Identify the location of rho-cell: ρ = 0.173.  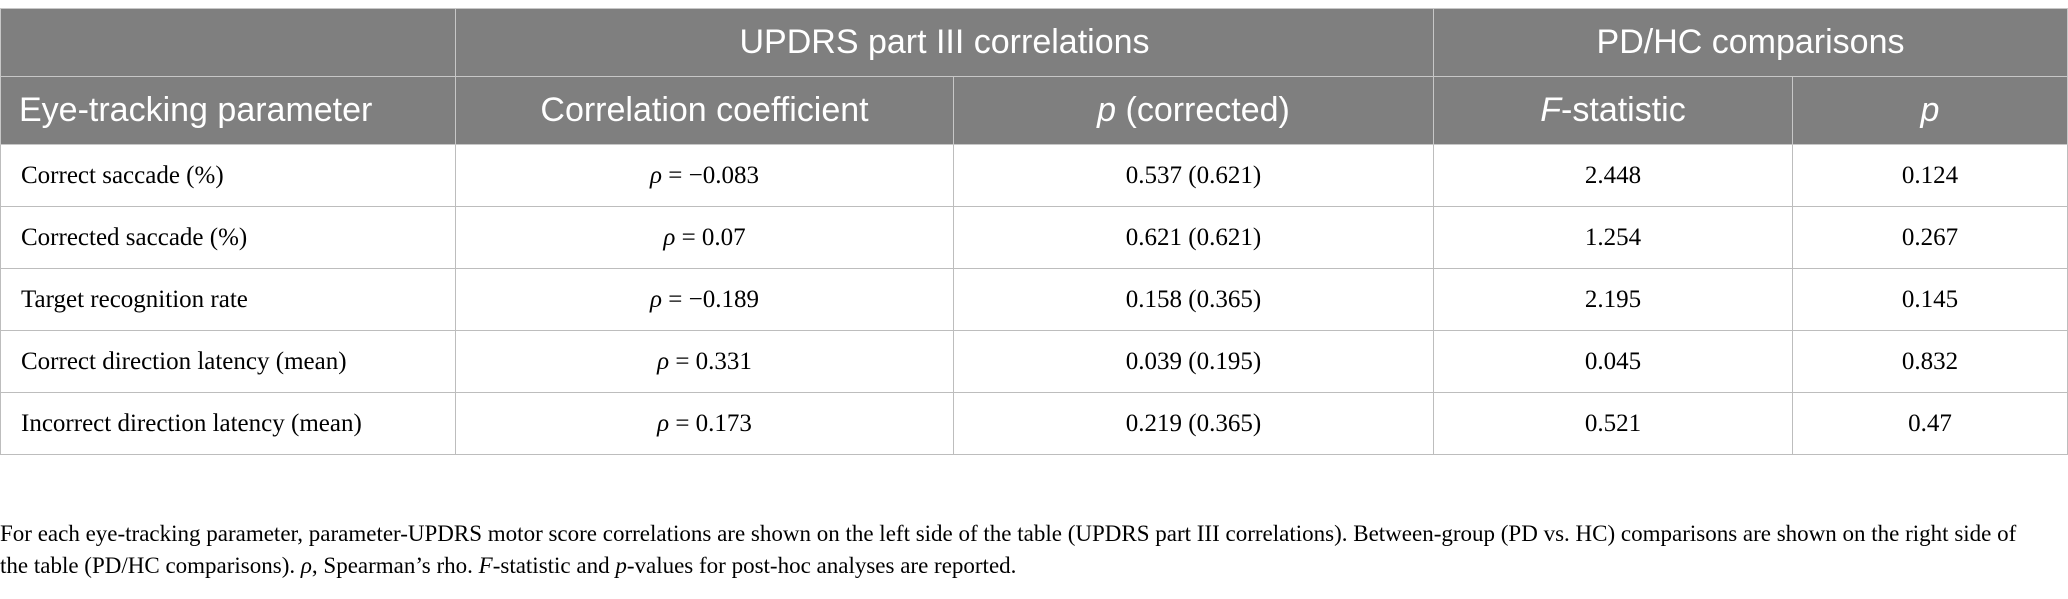
(704, 423).